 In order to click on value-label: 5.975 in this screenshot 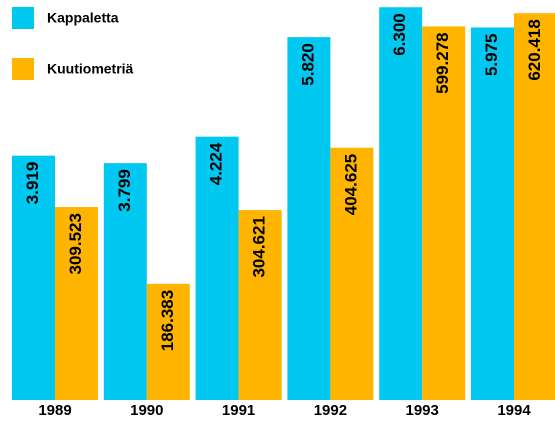, I will do `click(491, 54)`.